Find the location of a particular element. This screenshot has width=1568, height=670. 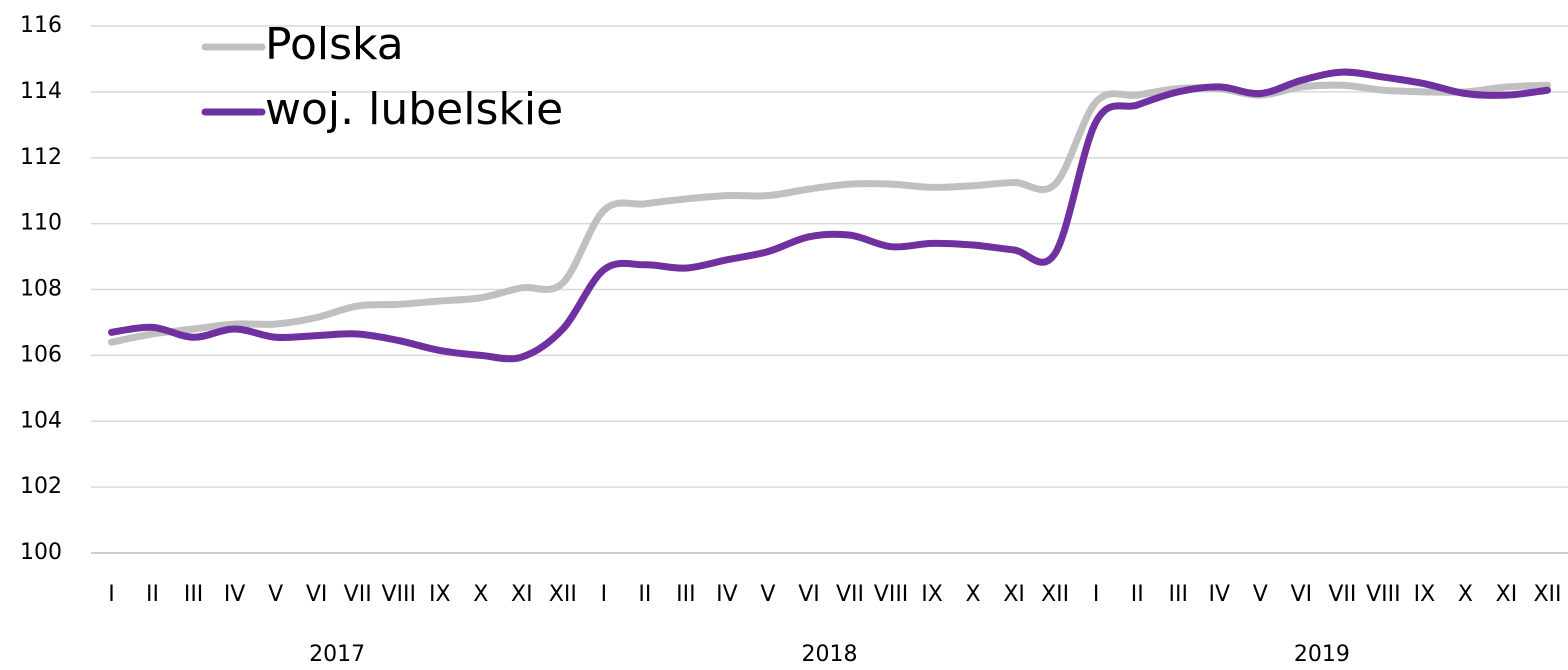

x-group-label: 2018 is located at coordinates (830, 654).